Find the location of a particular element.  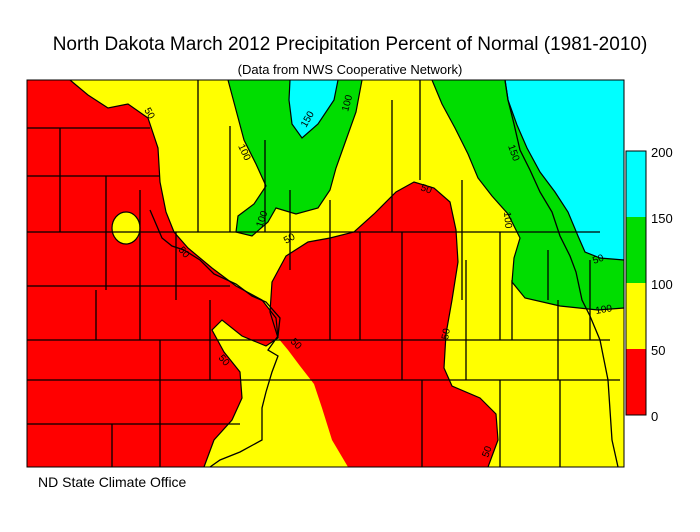

region-50-100-hole is located at coordinates (126, 228).